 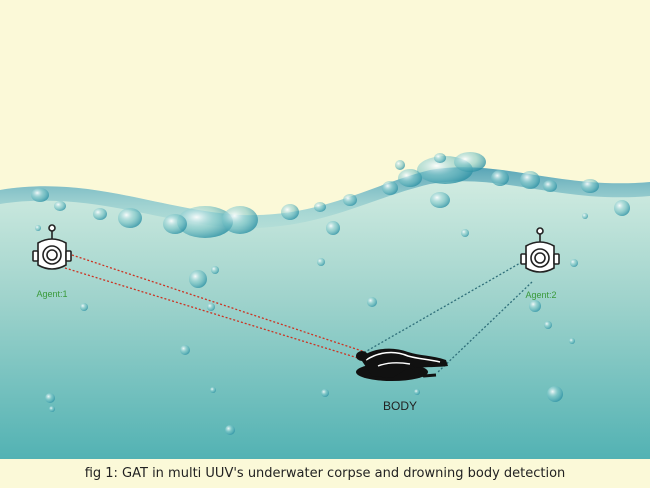 What do you see at coordinates (540, 295) in the screenshot?
I see `agent2-label: Agent:2` at bounding box center [540, 295].